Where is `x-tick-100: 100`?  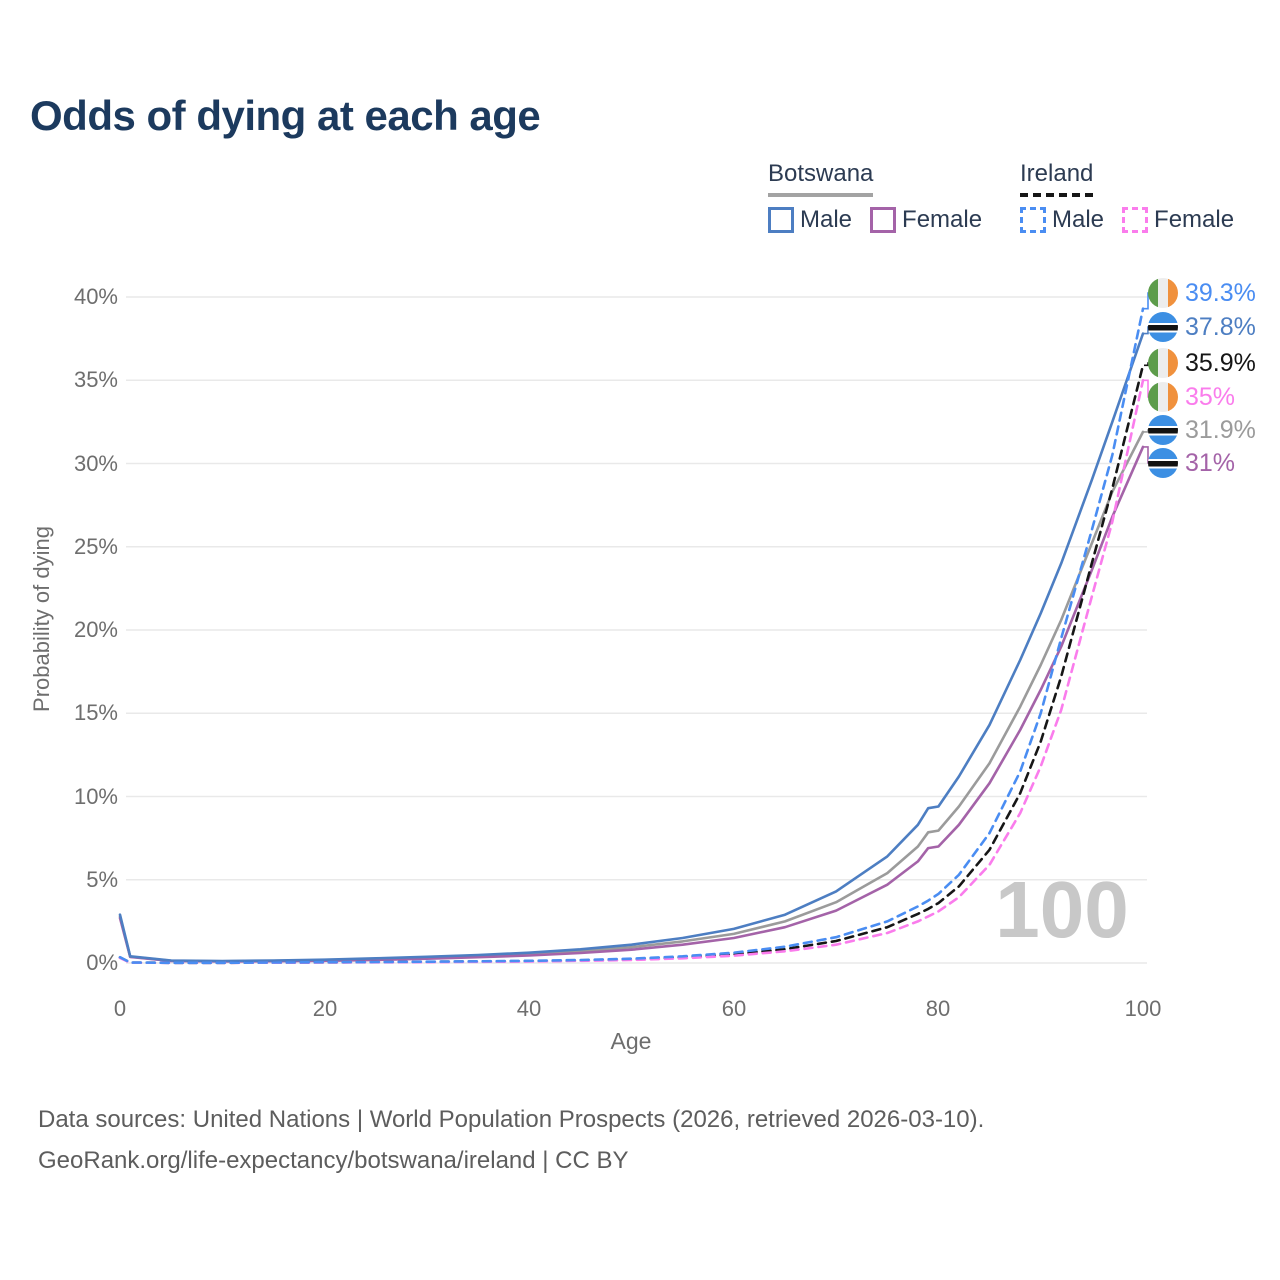 x-tick-100: 100 is located at coordinates (1143, 1008).